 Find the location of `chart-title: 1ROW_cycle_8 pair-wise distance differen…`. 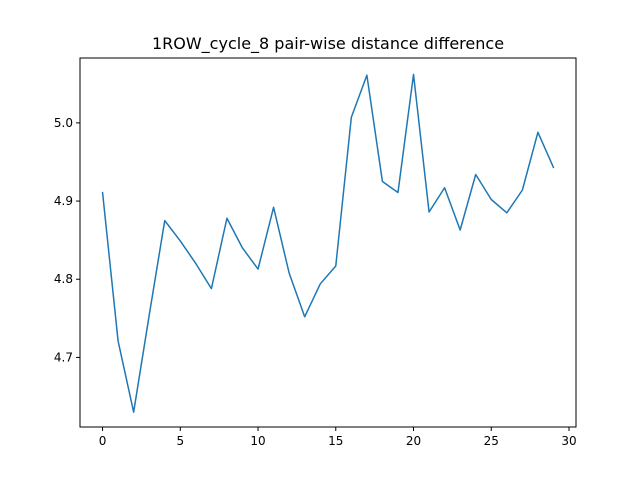

chart-title: 1ROW_cycle_8 pair-wise distance differen… is located at coordinates (328, 44).